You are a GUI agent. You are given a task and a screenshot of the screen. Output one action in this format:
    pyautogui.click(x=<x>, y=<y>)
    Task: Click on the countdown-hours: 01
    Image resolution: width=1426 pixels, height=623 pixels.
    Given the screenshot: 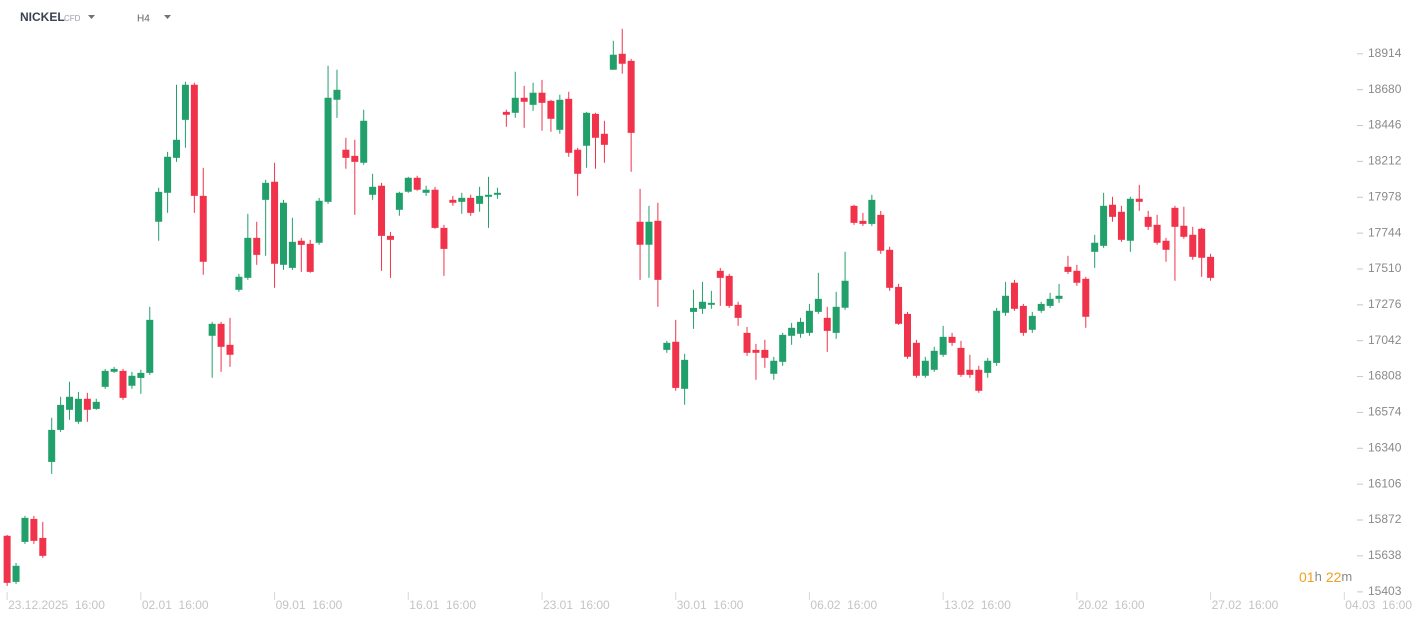 What is the action you would take?
    pyautogui.click(x=1307, y=577)
    